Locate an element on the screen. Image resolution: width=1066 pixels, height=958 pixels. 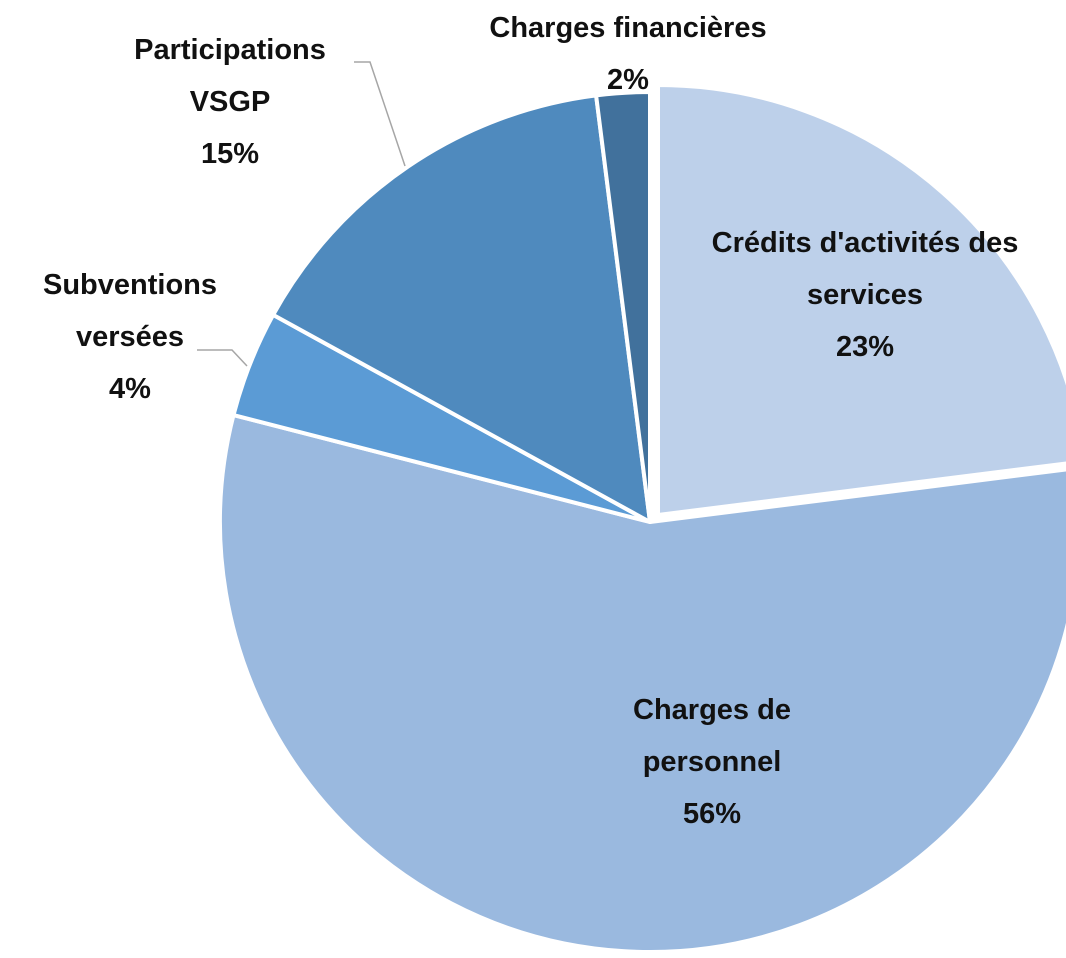
slice-label: Crédits d'activités des services 23% is located at coordinates (865, 295).